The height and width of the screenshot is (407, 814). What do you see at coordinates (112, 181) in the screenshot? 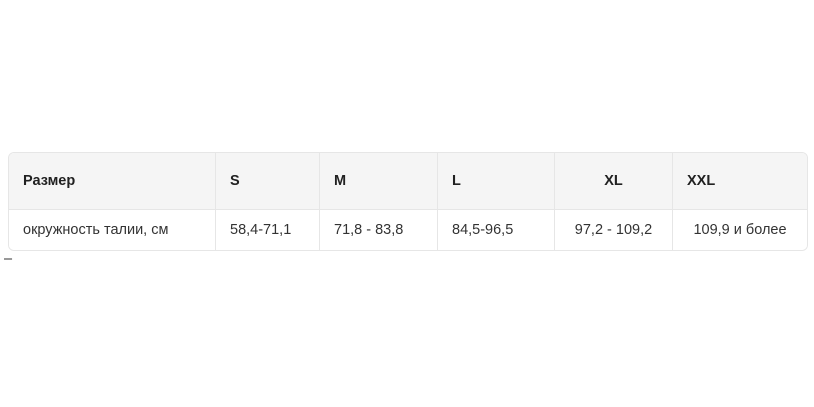
I see `column-header-size-label: Размер` at bounding box center [112, 181].